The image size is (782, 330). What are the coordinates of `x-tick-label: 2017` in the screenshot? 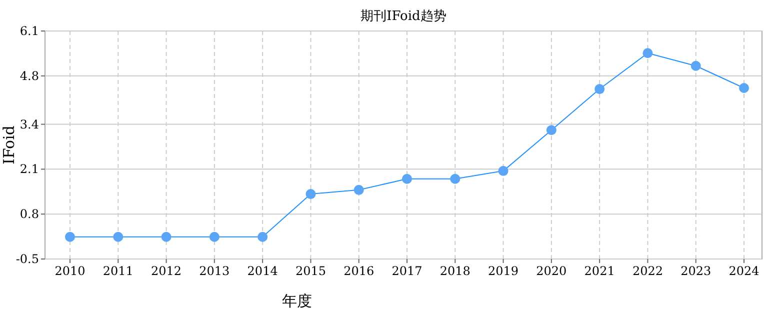 It's located at (407, 271).